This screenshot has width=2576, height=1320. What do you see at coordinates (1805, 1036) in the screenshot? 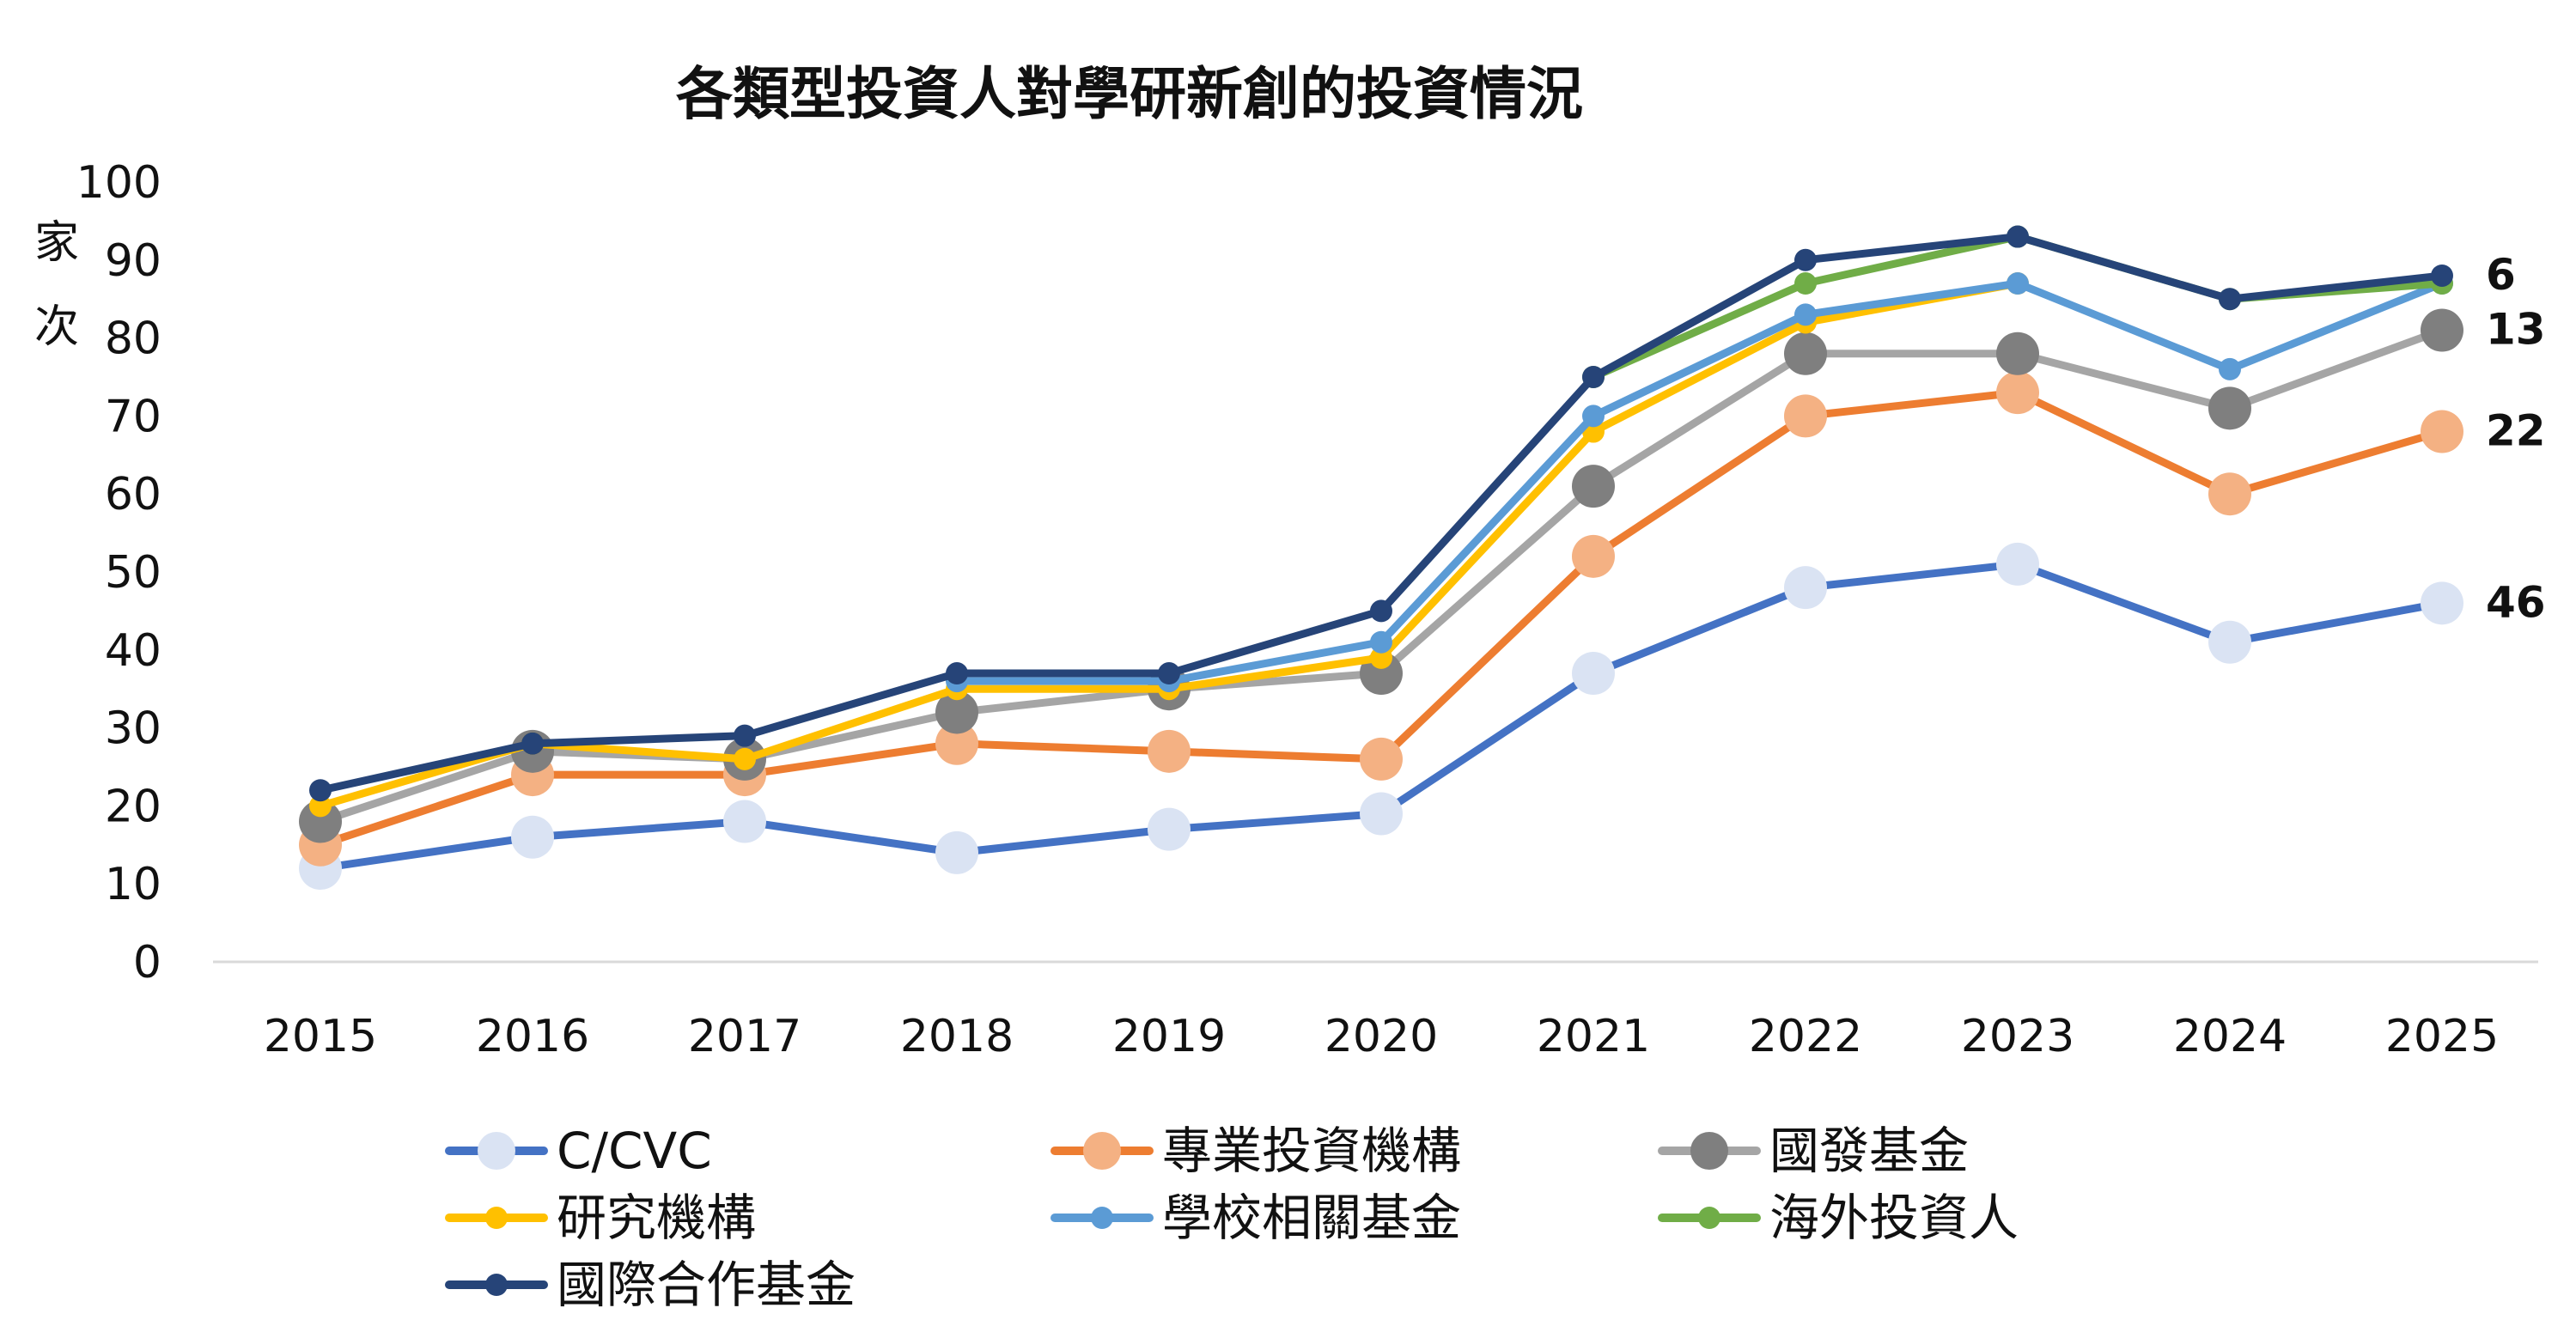
I see `x-tick-label: 2022` at bounding box center [1805, 1036].